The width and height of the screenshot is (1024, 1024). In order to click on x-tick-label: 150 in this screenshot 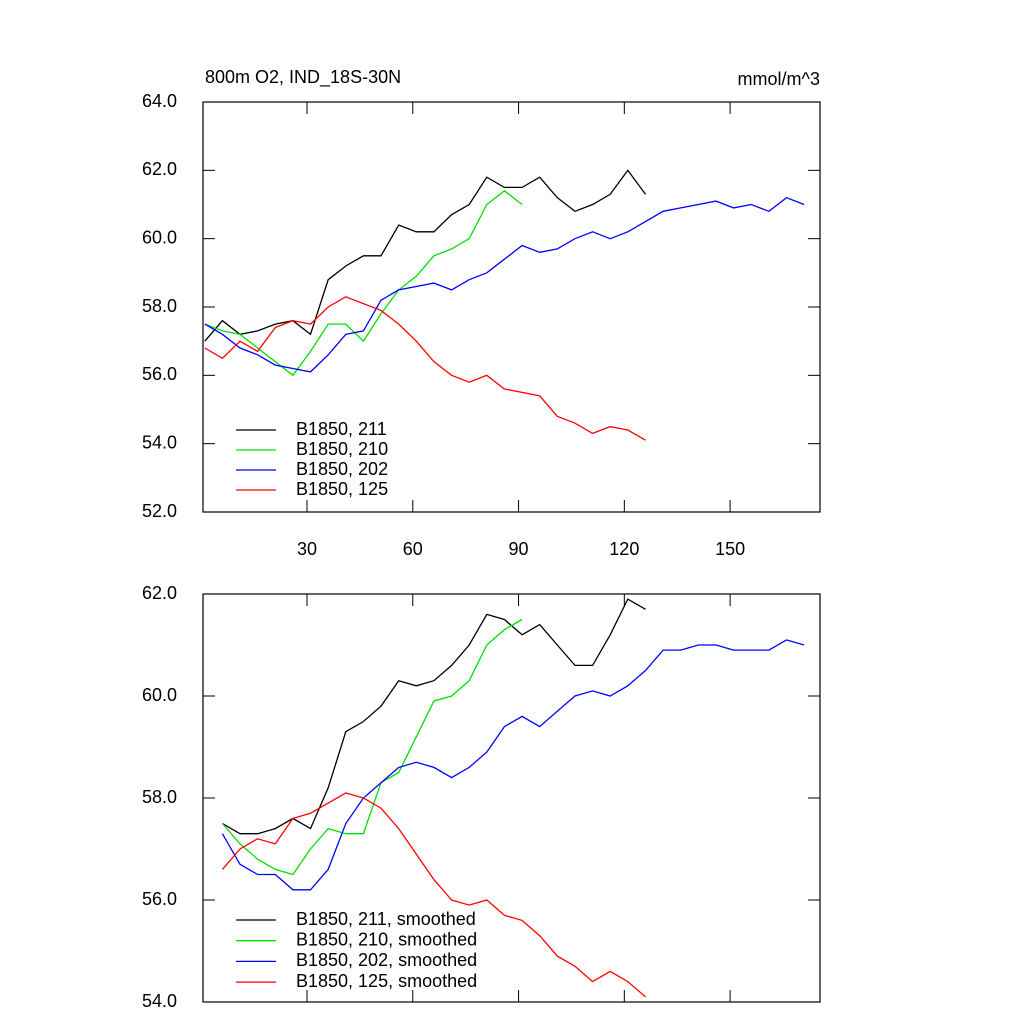, I will do `click(730, 549)`.